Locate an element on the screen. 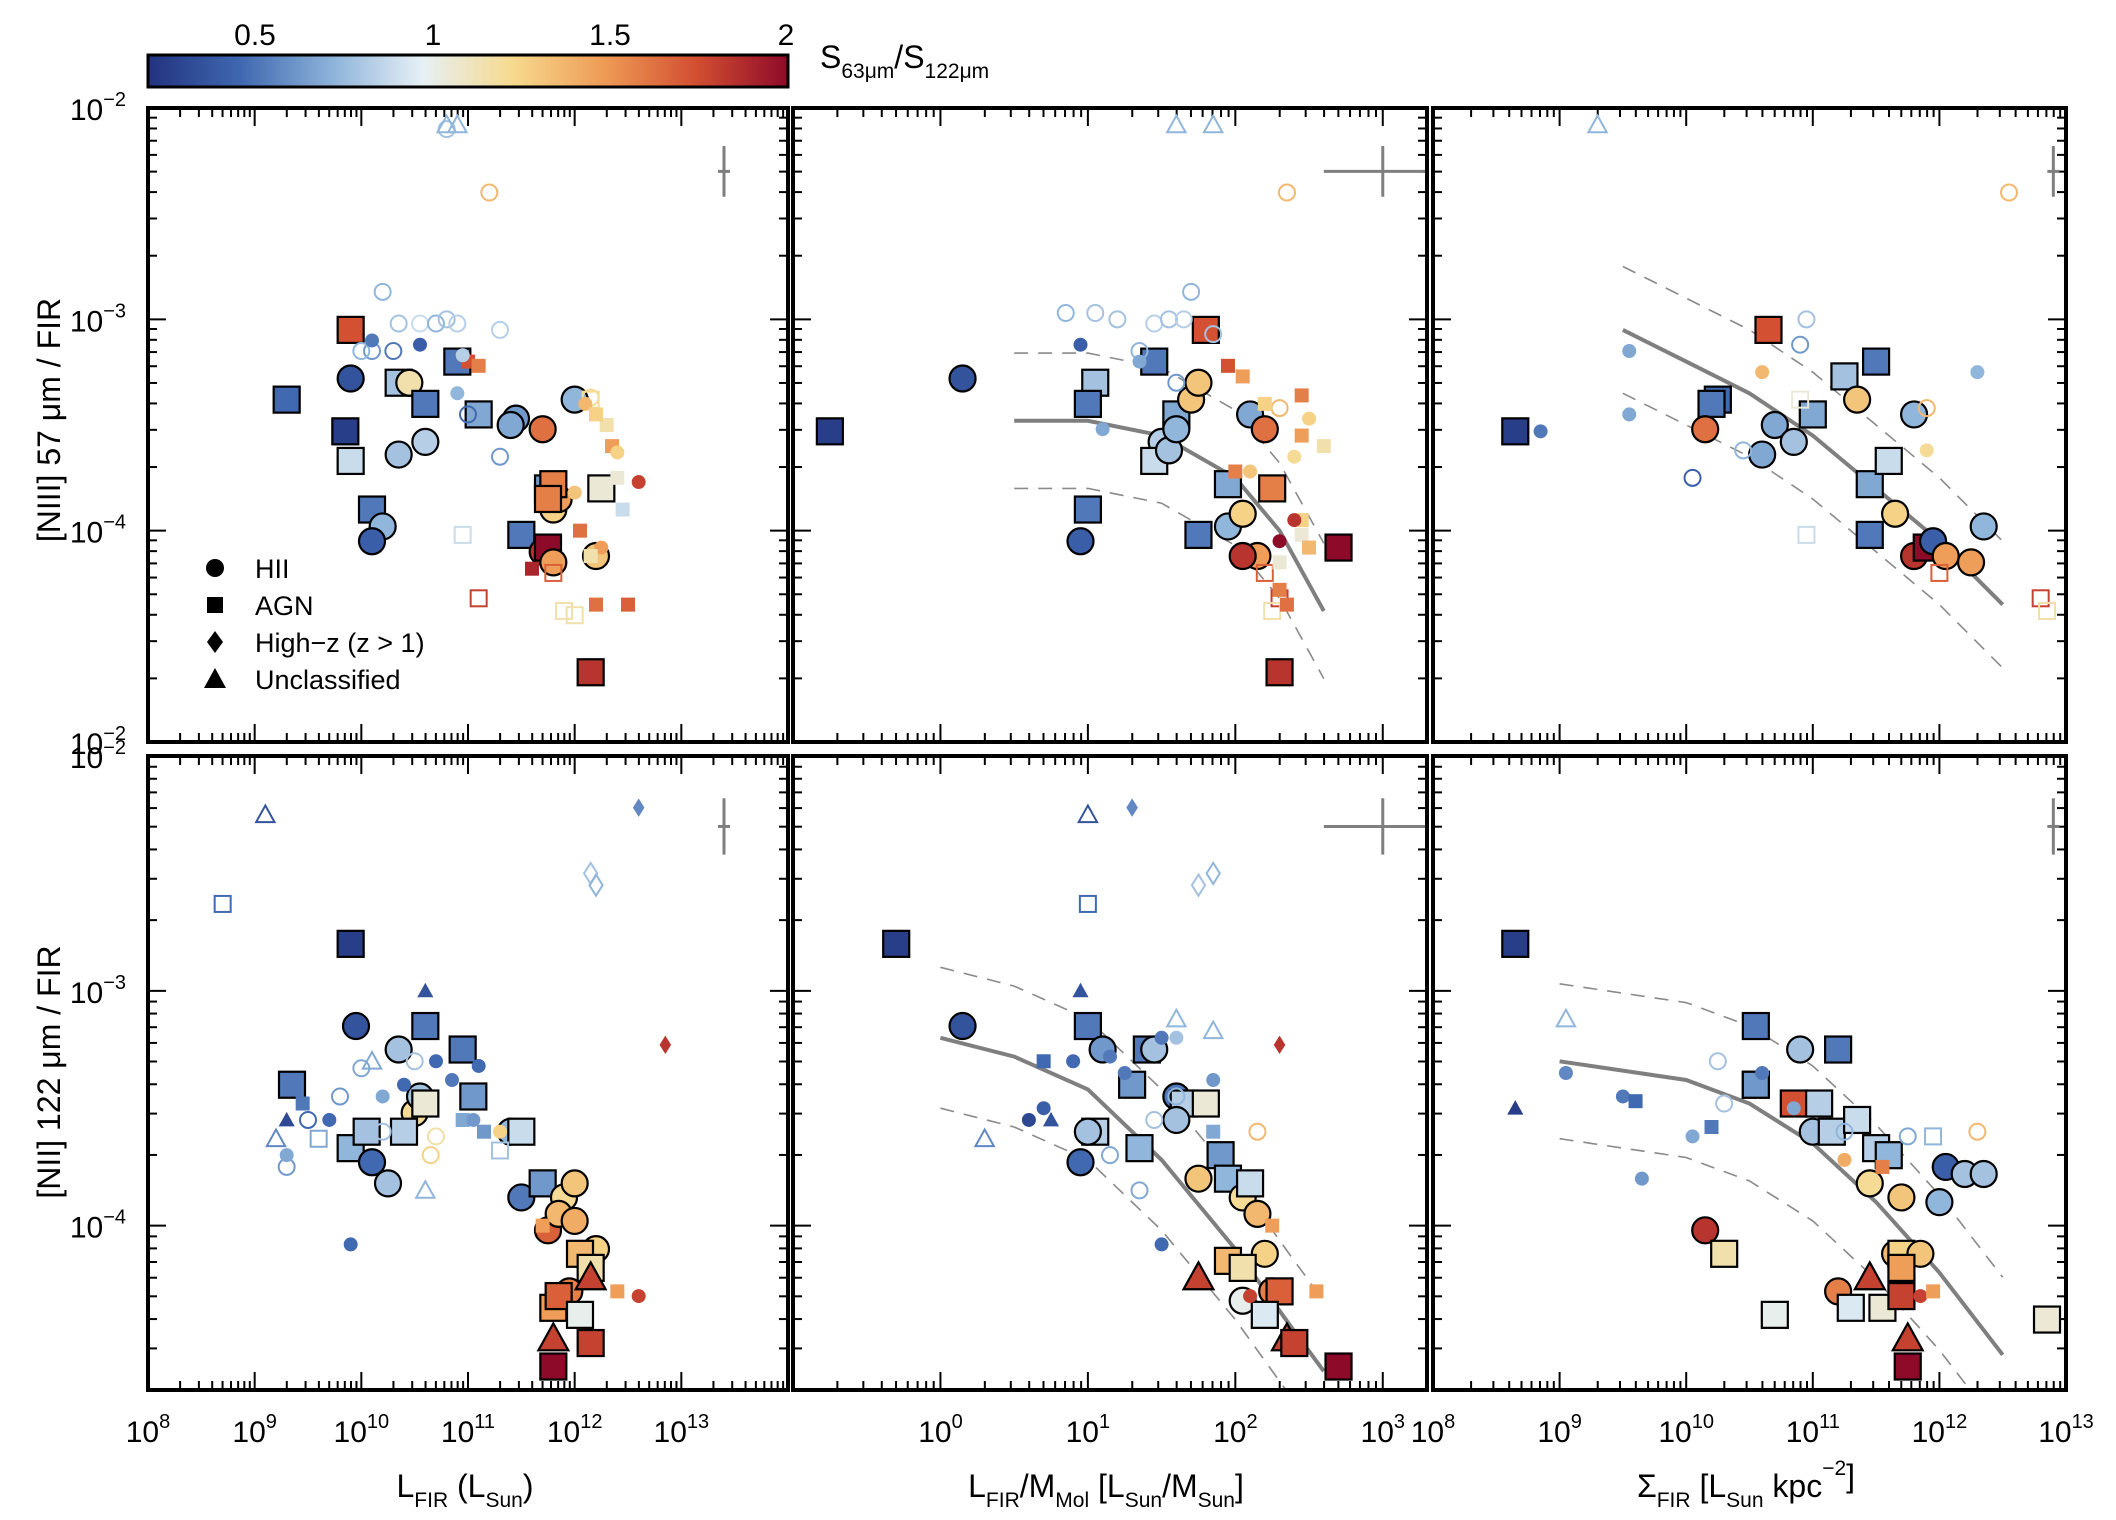 The image size is (2116, 1520). x-tick-exp: 10 is located at coordinates (1703, 1422).